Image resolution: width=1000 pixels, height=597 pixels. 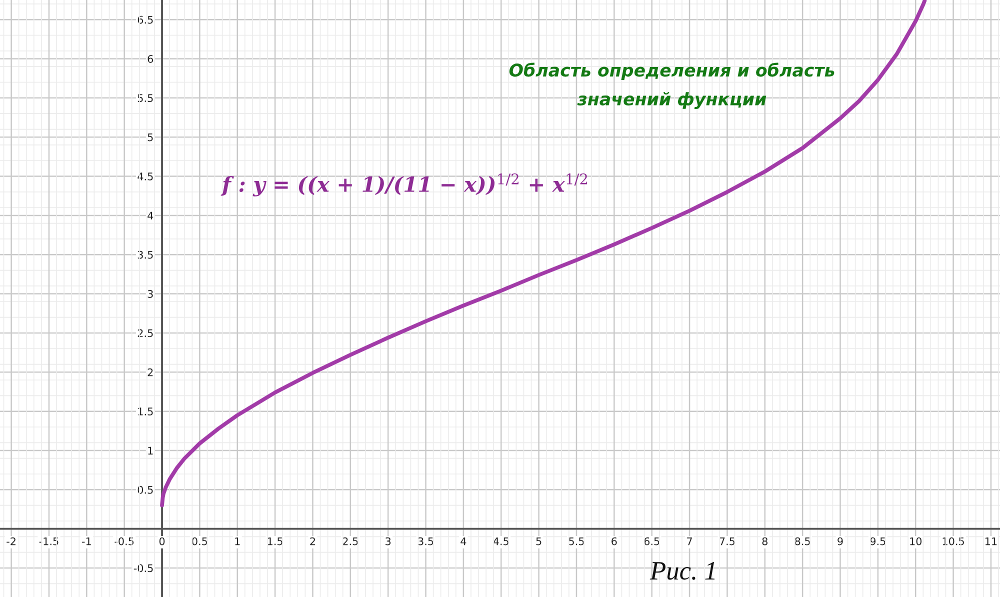 I want to click on y-tick-label: 3.5, so click(x=145, y=254).